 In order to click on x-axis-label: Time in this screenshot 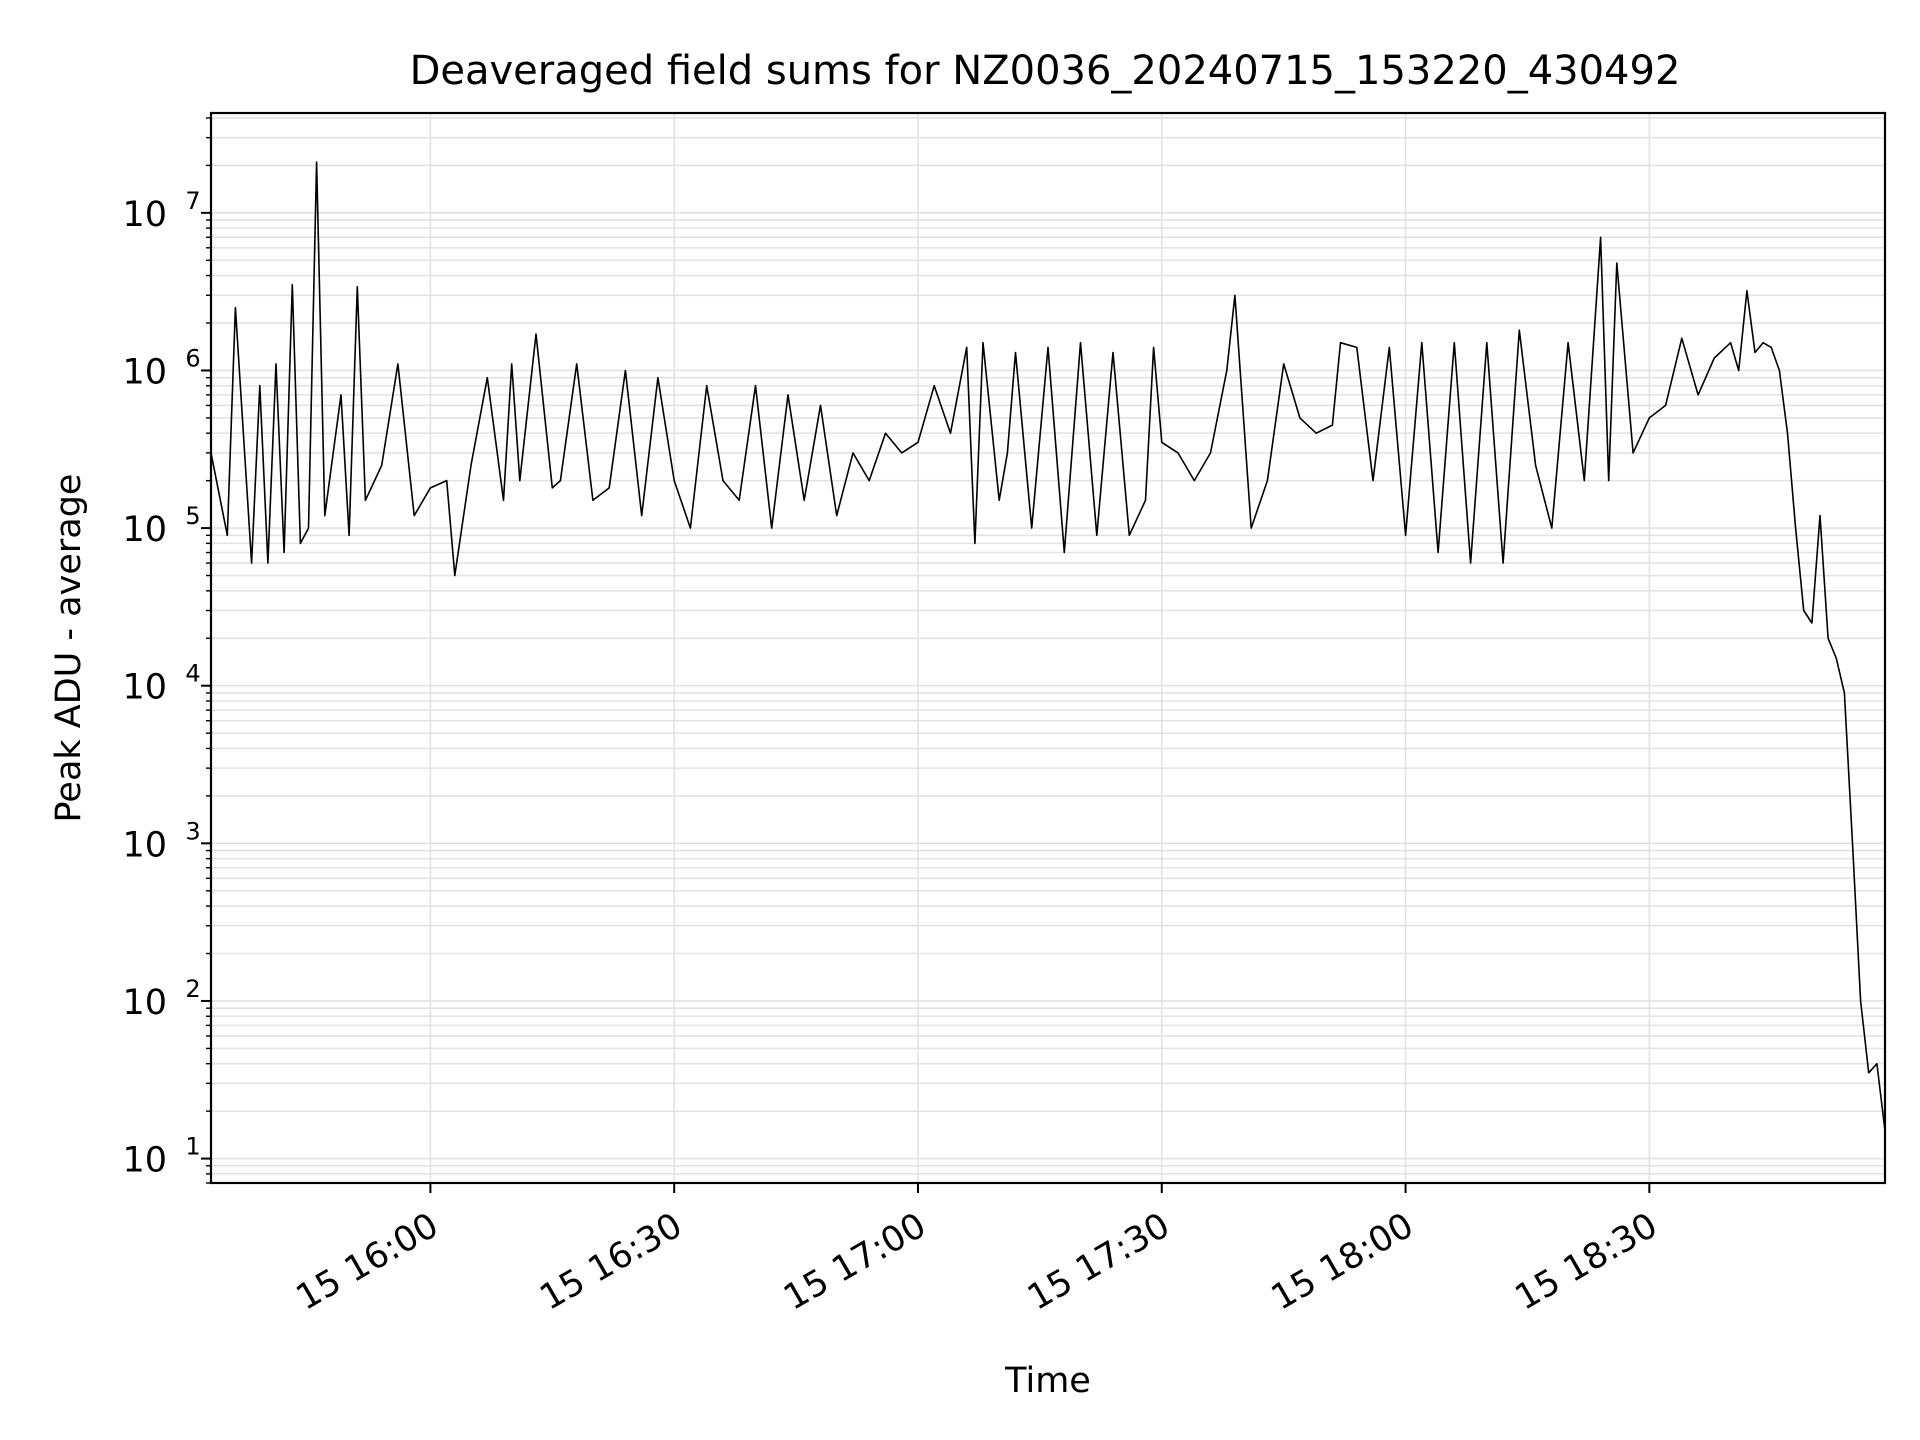, I will do `click(1047, 1381)`.